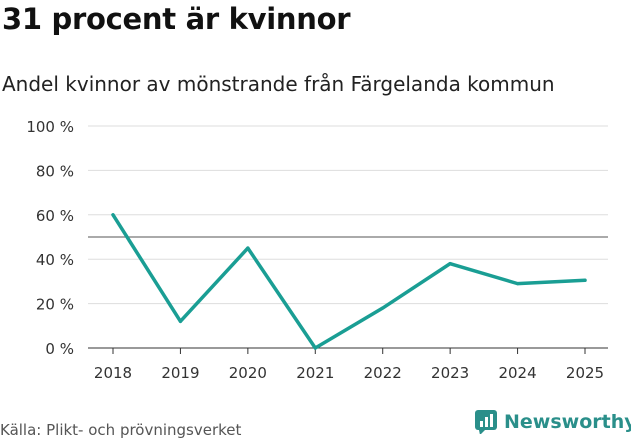 This screenshot has height=439, width=631. Describe the element at coordinates (113, 373) in the screenshot. I see `x-tick-label: 2018` at that location.